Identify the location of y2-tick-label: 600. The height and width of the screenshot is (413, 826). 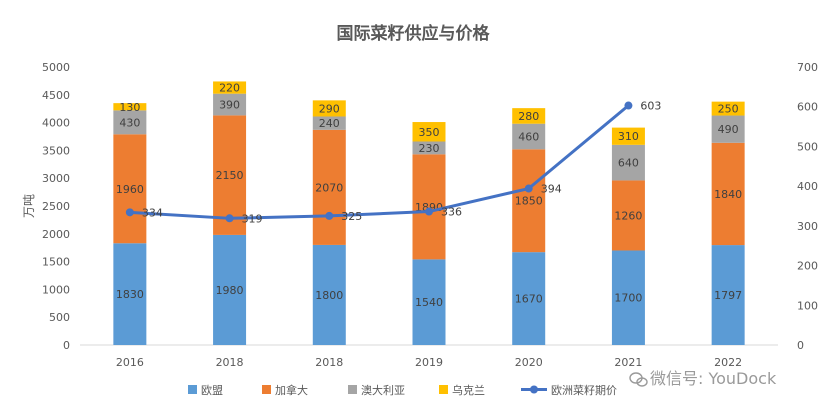
(807, 107).